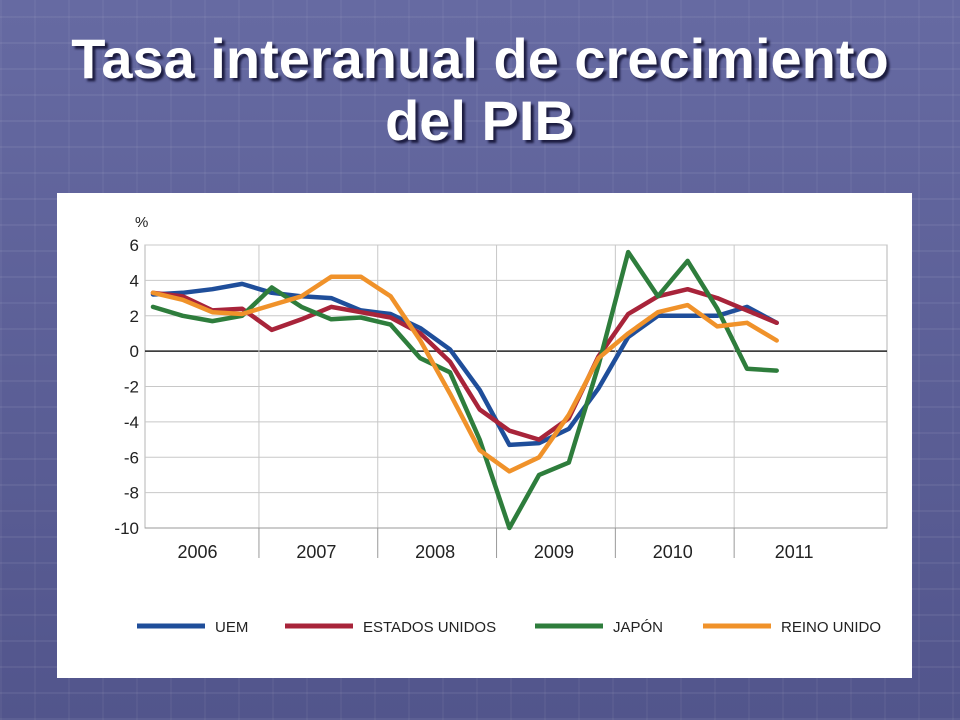  I want to click on x-tick-label: 2006, so click(198, 552).